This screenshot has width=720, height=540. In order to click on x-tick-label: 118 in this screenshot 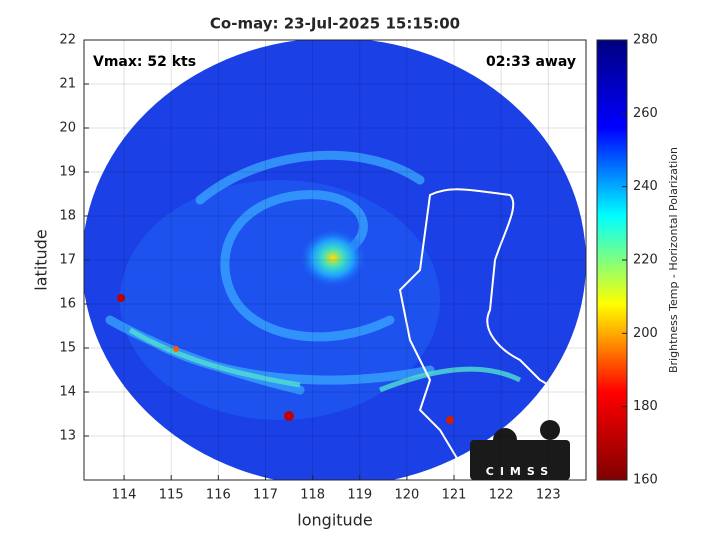, I will do `click(312, 495)`.